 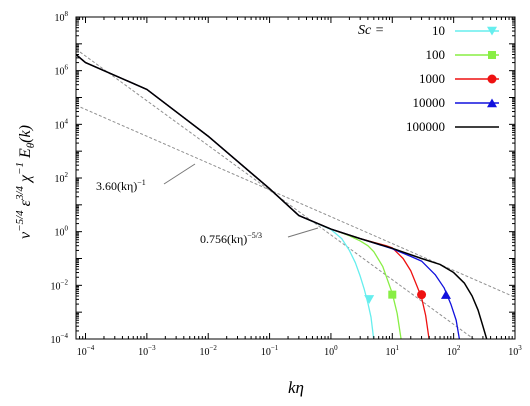 I want to click on y-axis-label: ν−5/4 ε3/4 χ−1 Eθ(k), so click(x=25, y=182).